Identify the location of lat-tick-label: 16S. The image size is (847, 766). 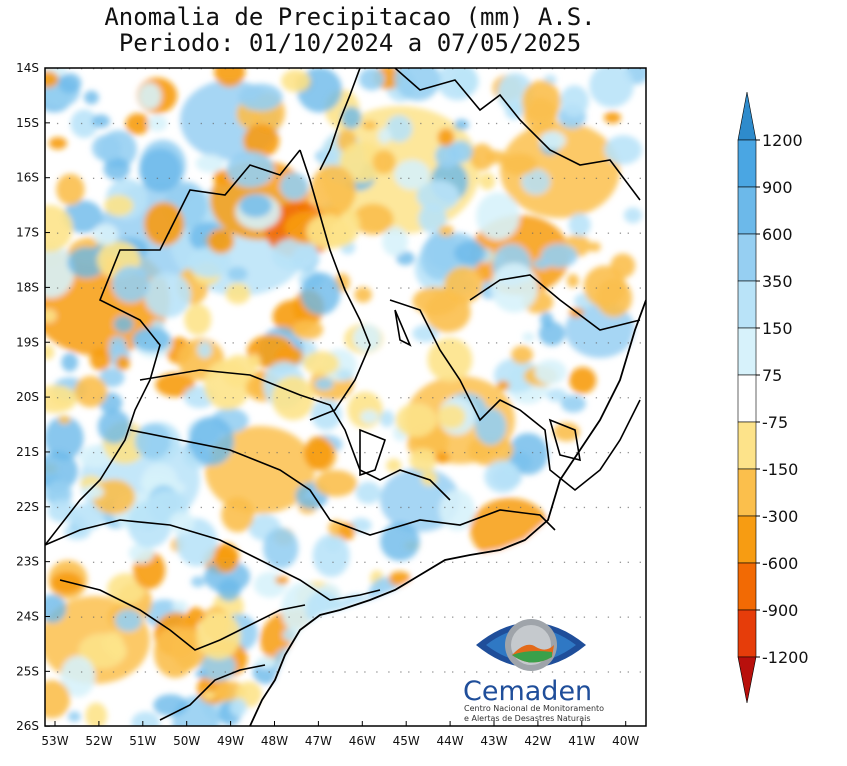
(27, 178).